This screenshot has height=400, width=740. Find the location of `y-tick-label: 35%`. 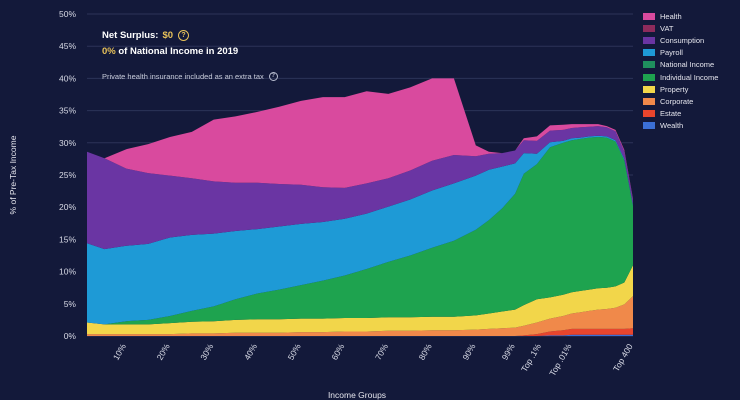

y-tick-label: 35% is located at coordinates (67, 111).